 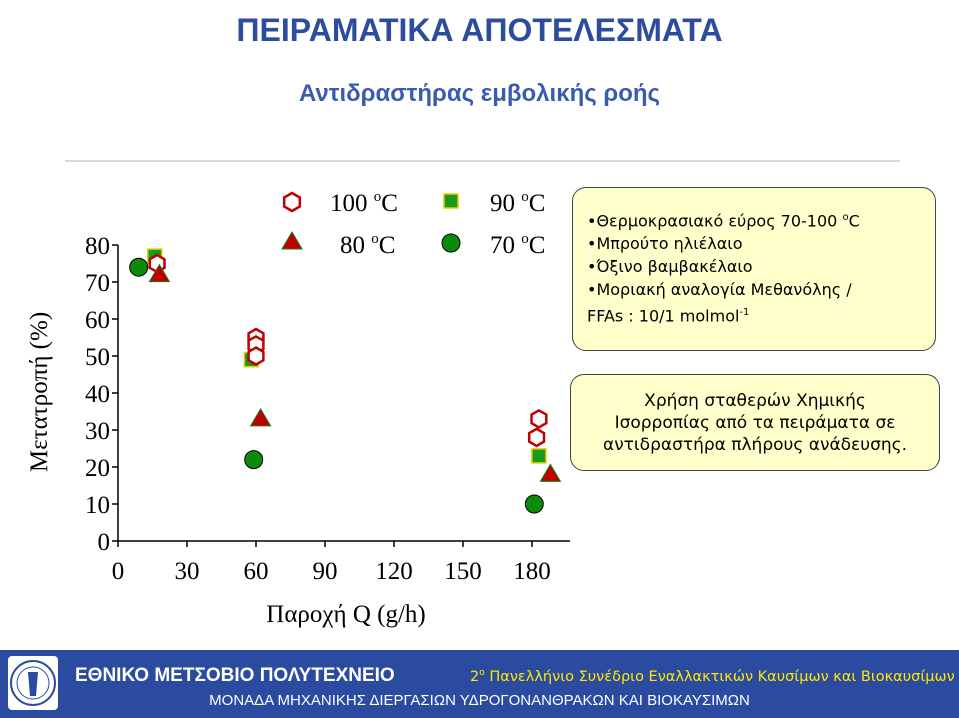 I want to click on legend-label-90: 90 oC, so click(x=517, y=203).